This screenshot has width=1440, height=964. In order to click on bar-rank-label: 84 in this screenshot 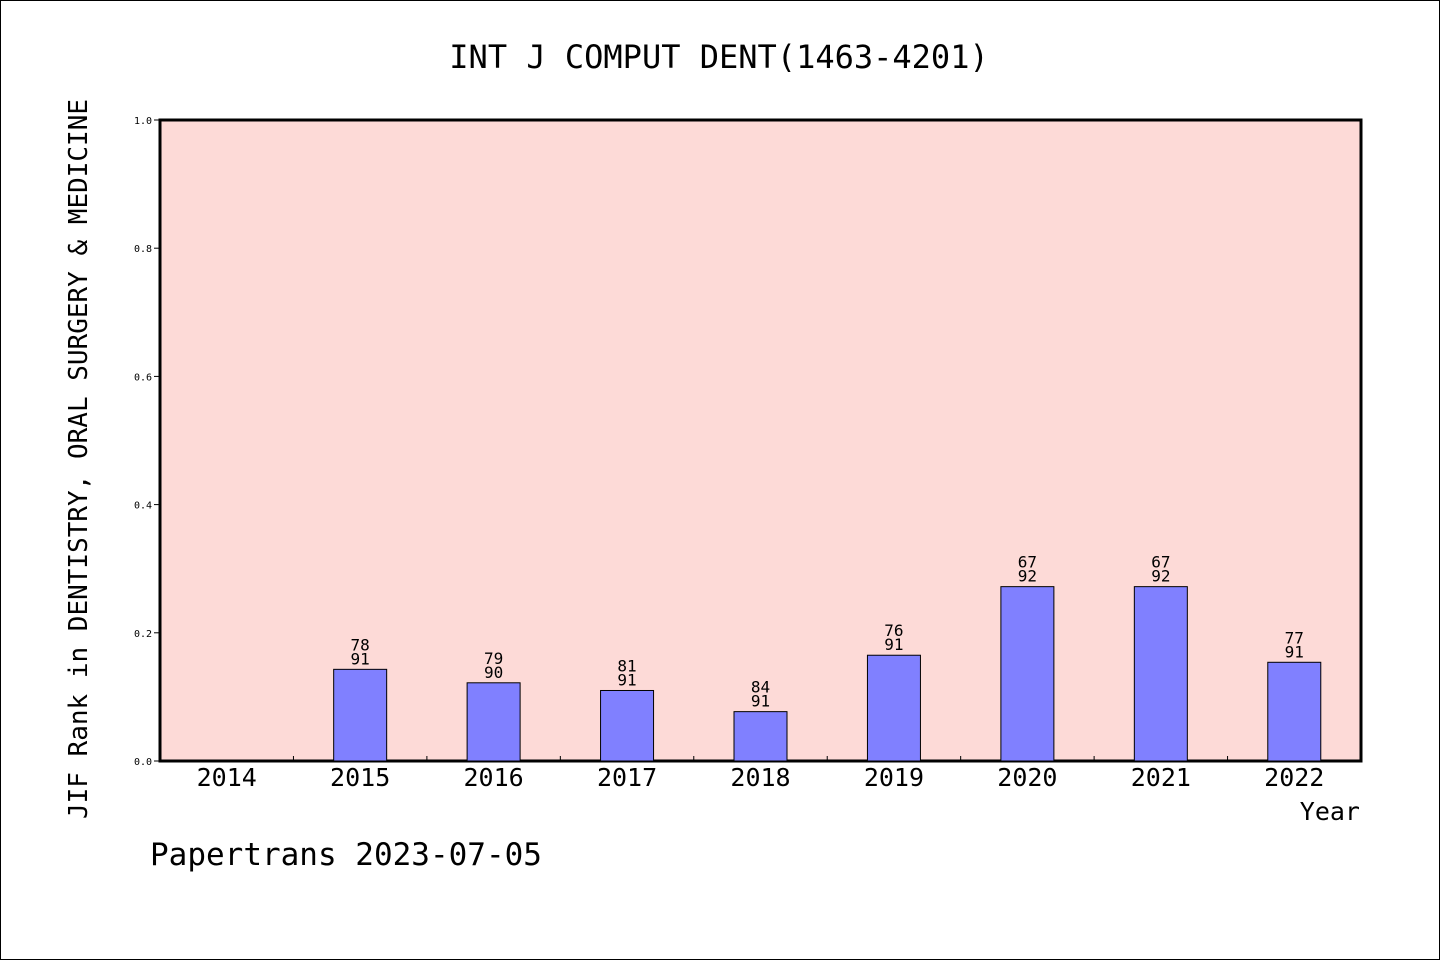, I will do `click(760, 687)`.